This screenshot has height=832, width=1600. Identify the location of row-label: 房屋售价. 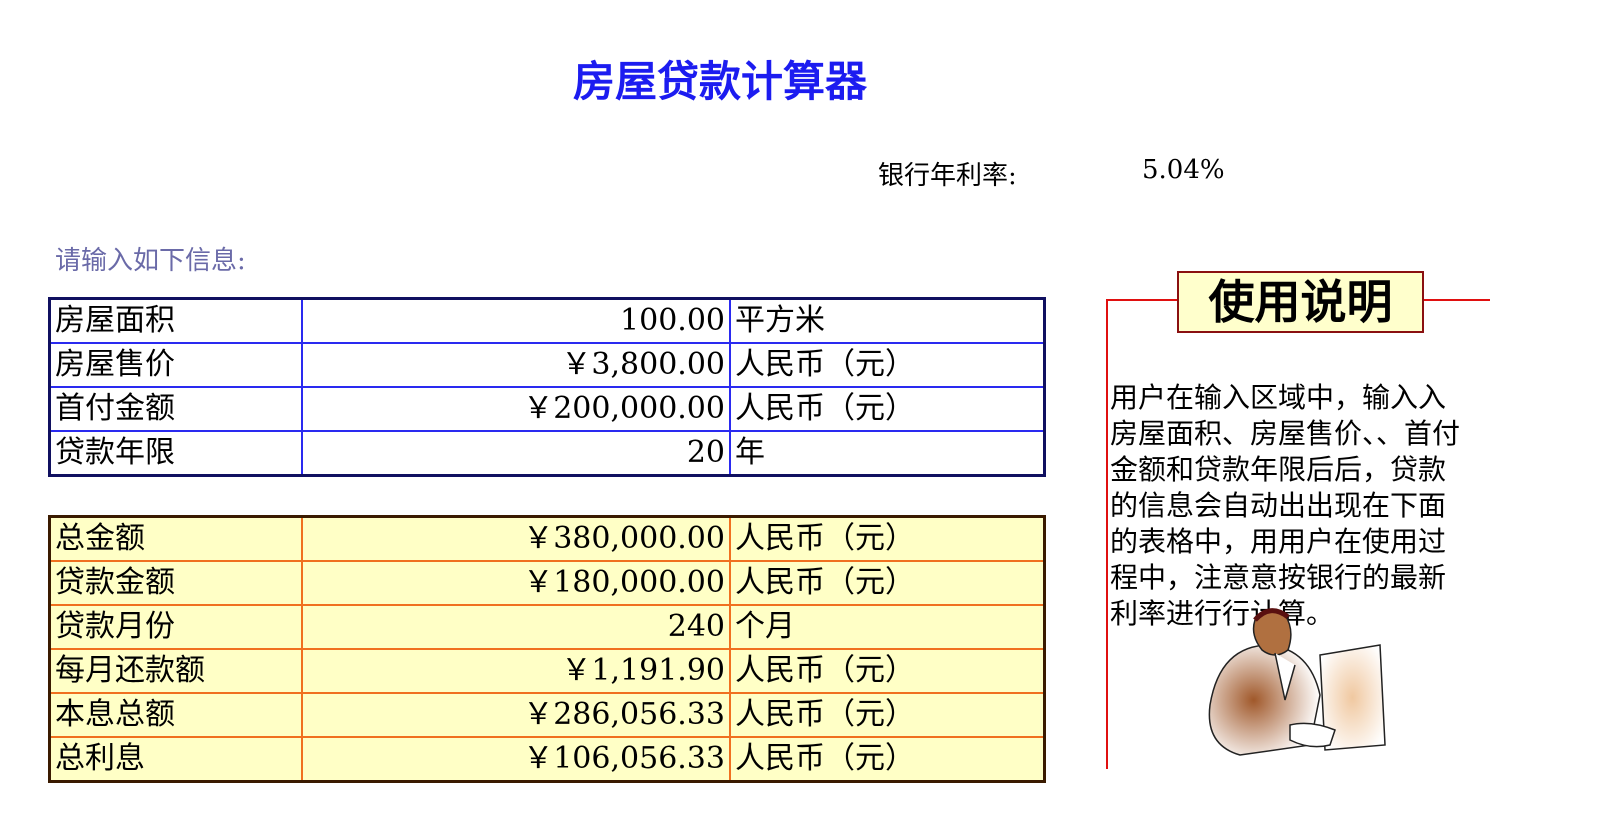
(175, 365).